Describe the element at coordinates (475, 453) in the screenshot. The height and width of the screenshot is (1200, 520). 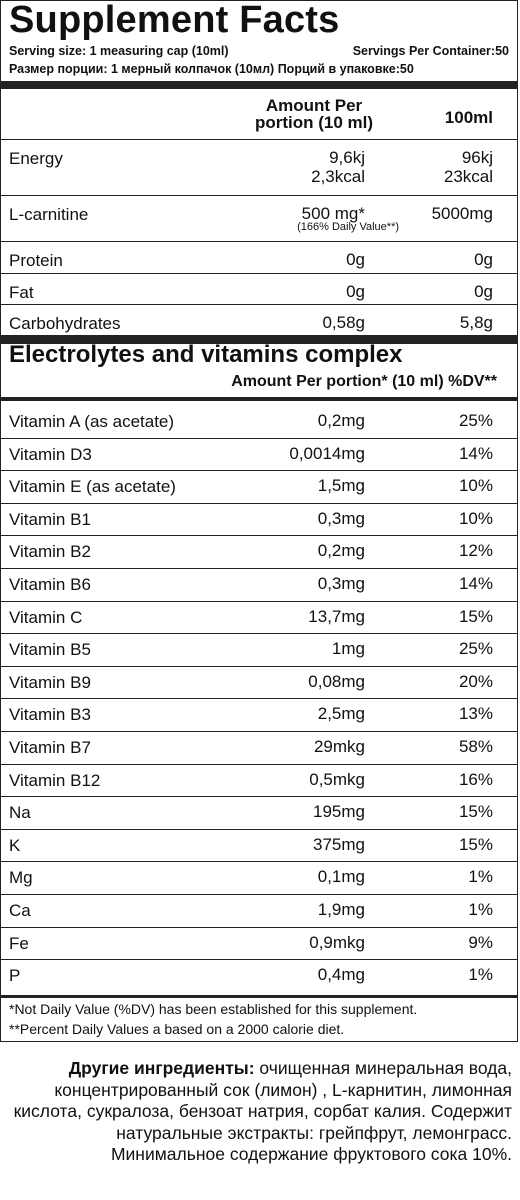
I see `vitamin-dv: 14%` at that location.